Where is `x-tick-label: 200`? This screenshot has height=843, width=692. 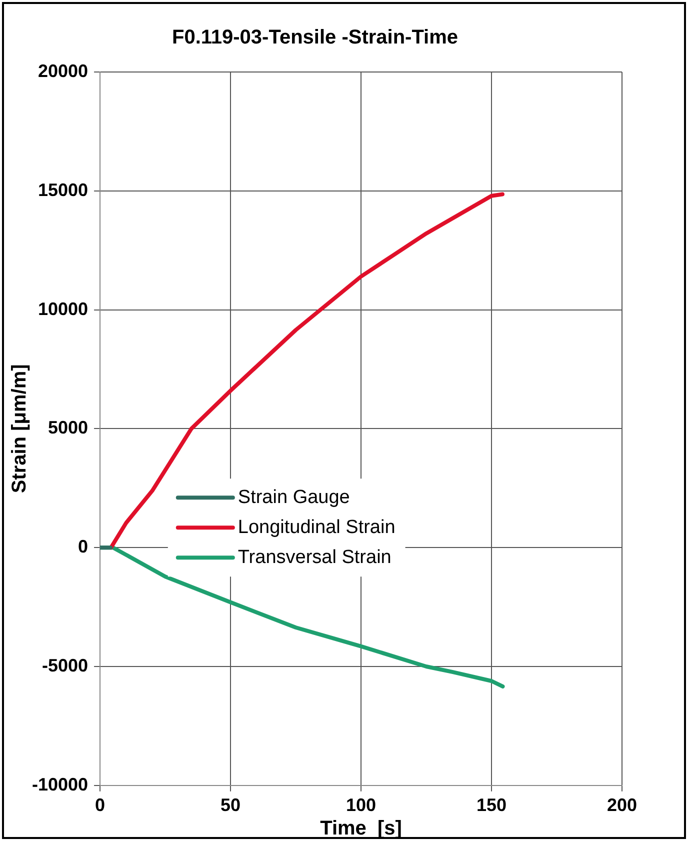 x-tick-label: 200 is located at coordinates (622, 805).